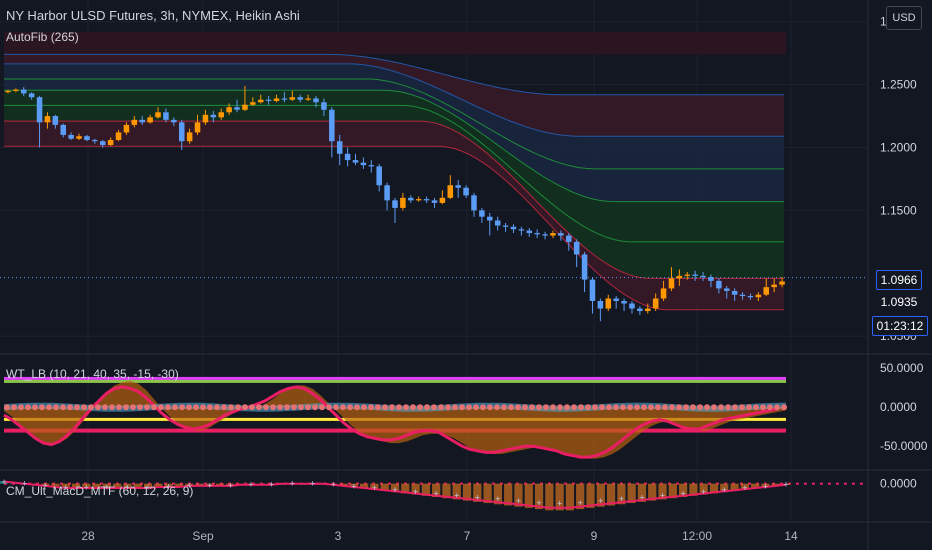 The image size is (932, 550). I want to click on x-tick-label: 7, so click(467, 536).